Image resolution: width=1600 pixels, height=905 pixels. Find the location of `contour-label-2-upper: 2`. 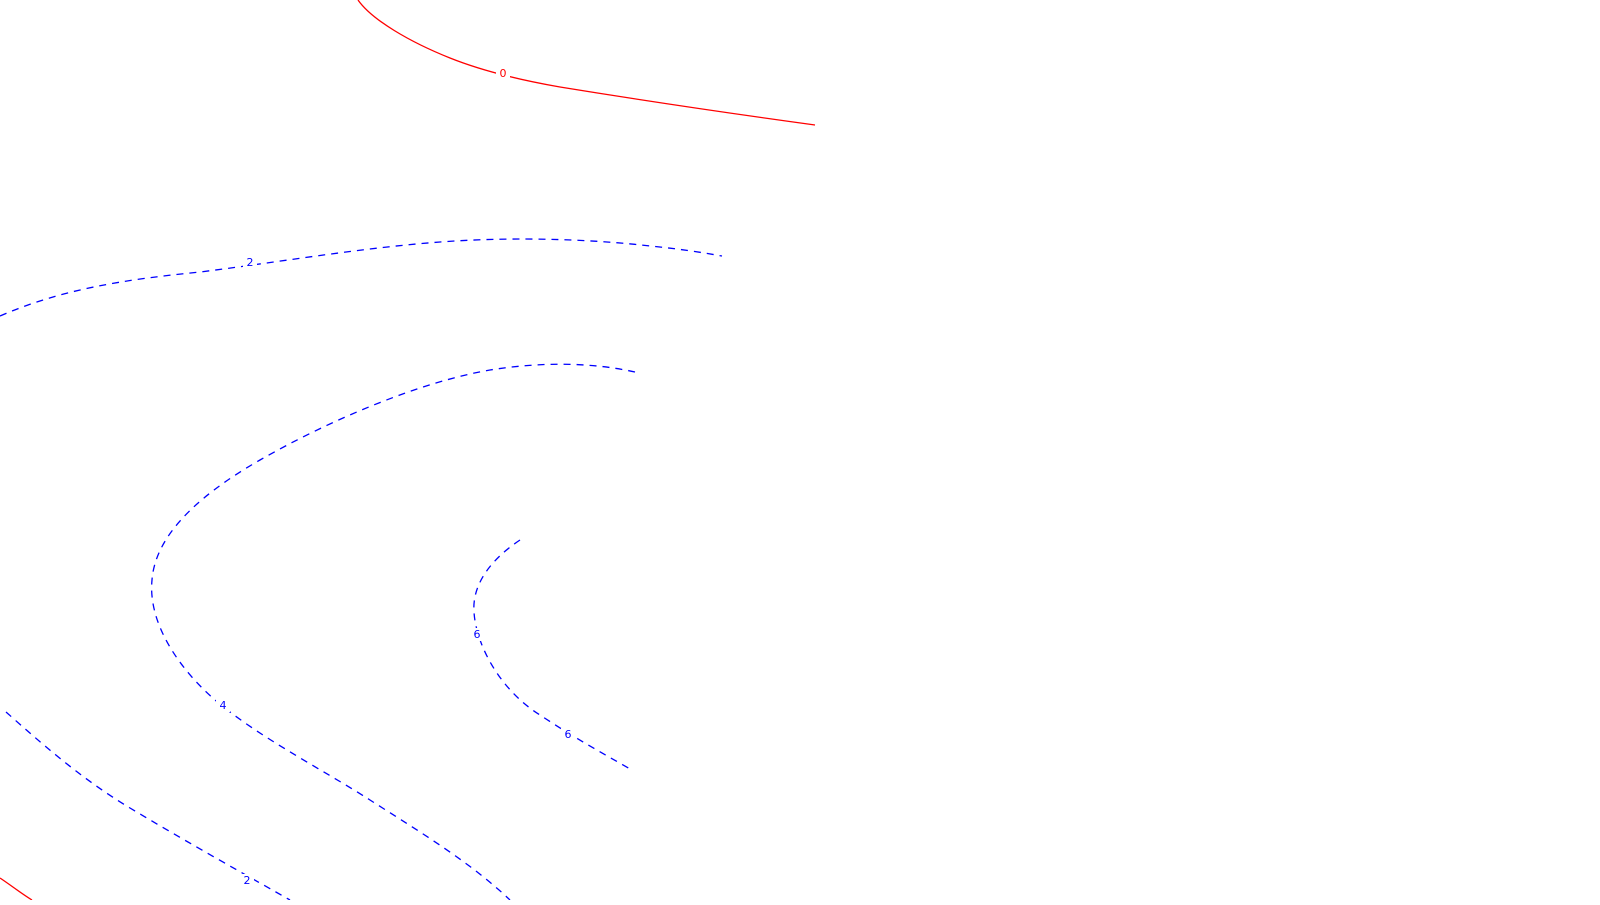

contour-label-2-upper: 2 is located at coordinates (250, 262).